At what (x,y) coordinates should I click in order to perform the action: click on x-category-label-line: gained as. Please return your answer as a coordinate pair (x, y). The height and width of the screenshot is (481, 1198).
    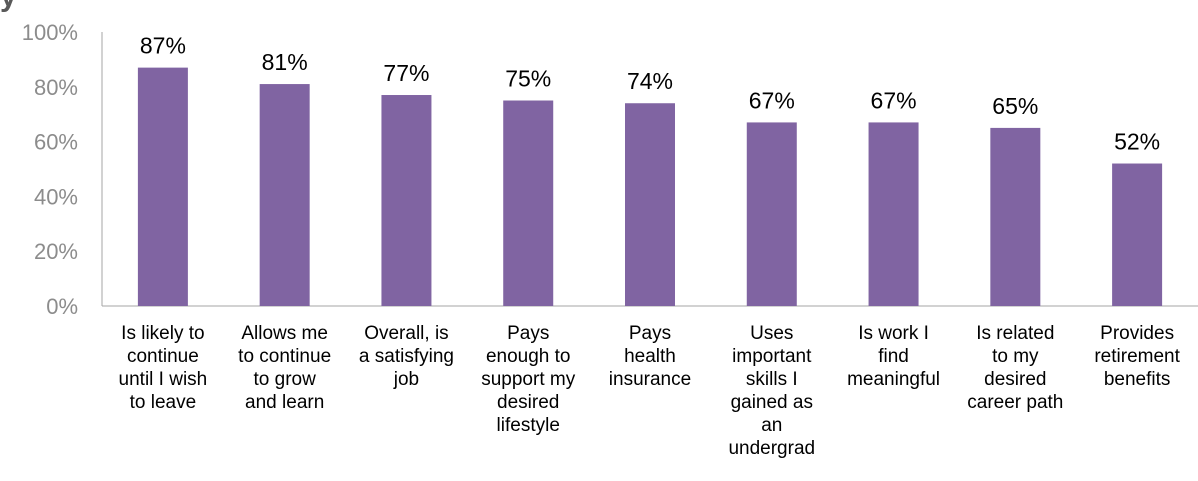
    Looking at the image, I should click on (772, 402).